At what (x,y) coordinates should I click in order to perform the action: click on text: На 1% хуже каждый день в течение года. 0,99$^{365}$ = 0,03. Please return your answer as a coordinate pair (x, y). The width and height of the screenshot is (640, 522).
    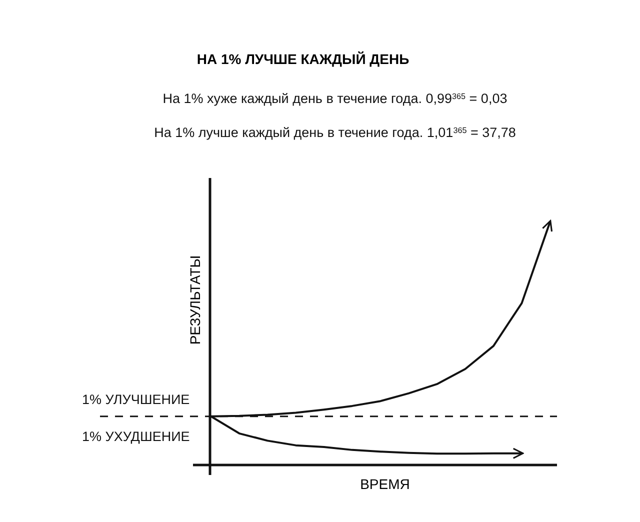
    Looking at the image, I should click on (335, 98).